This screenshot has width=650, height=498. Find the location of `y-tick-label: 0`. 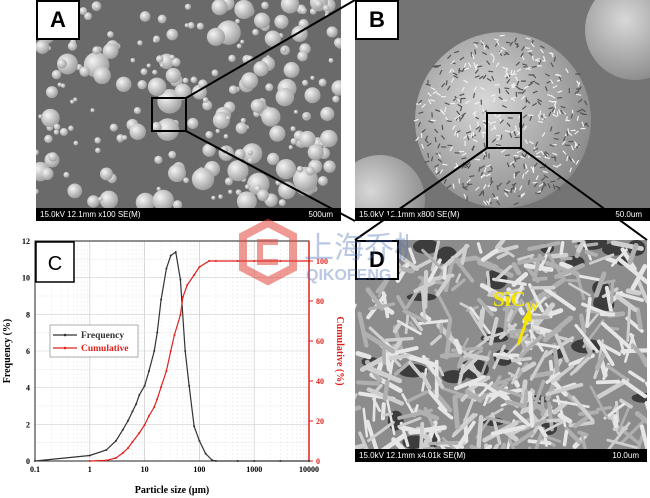

y-tick-label: 0 is located at coordinates (28, 461).